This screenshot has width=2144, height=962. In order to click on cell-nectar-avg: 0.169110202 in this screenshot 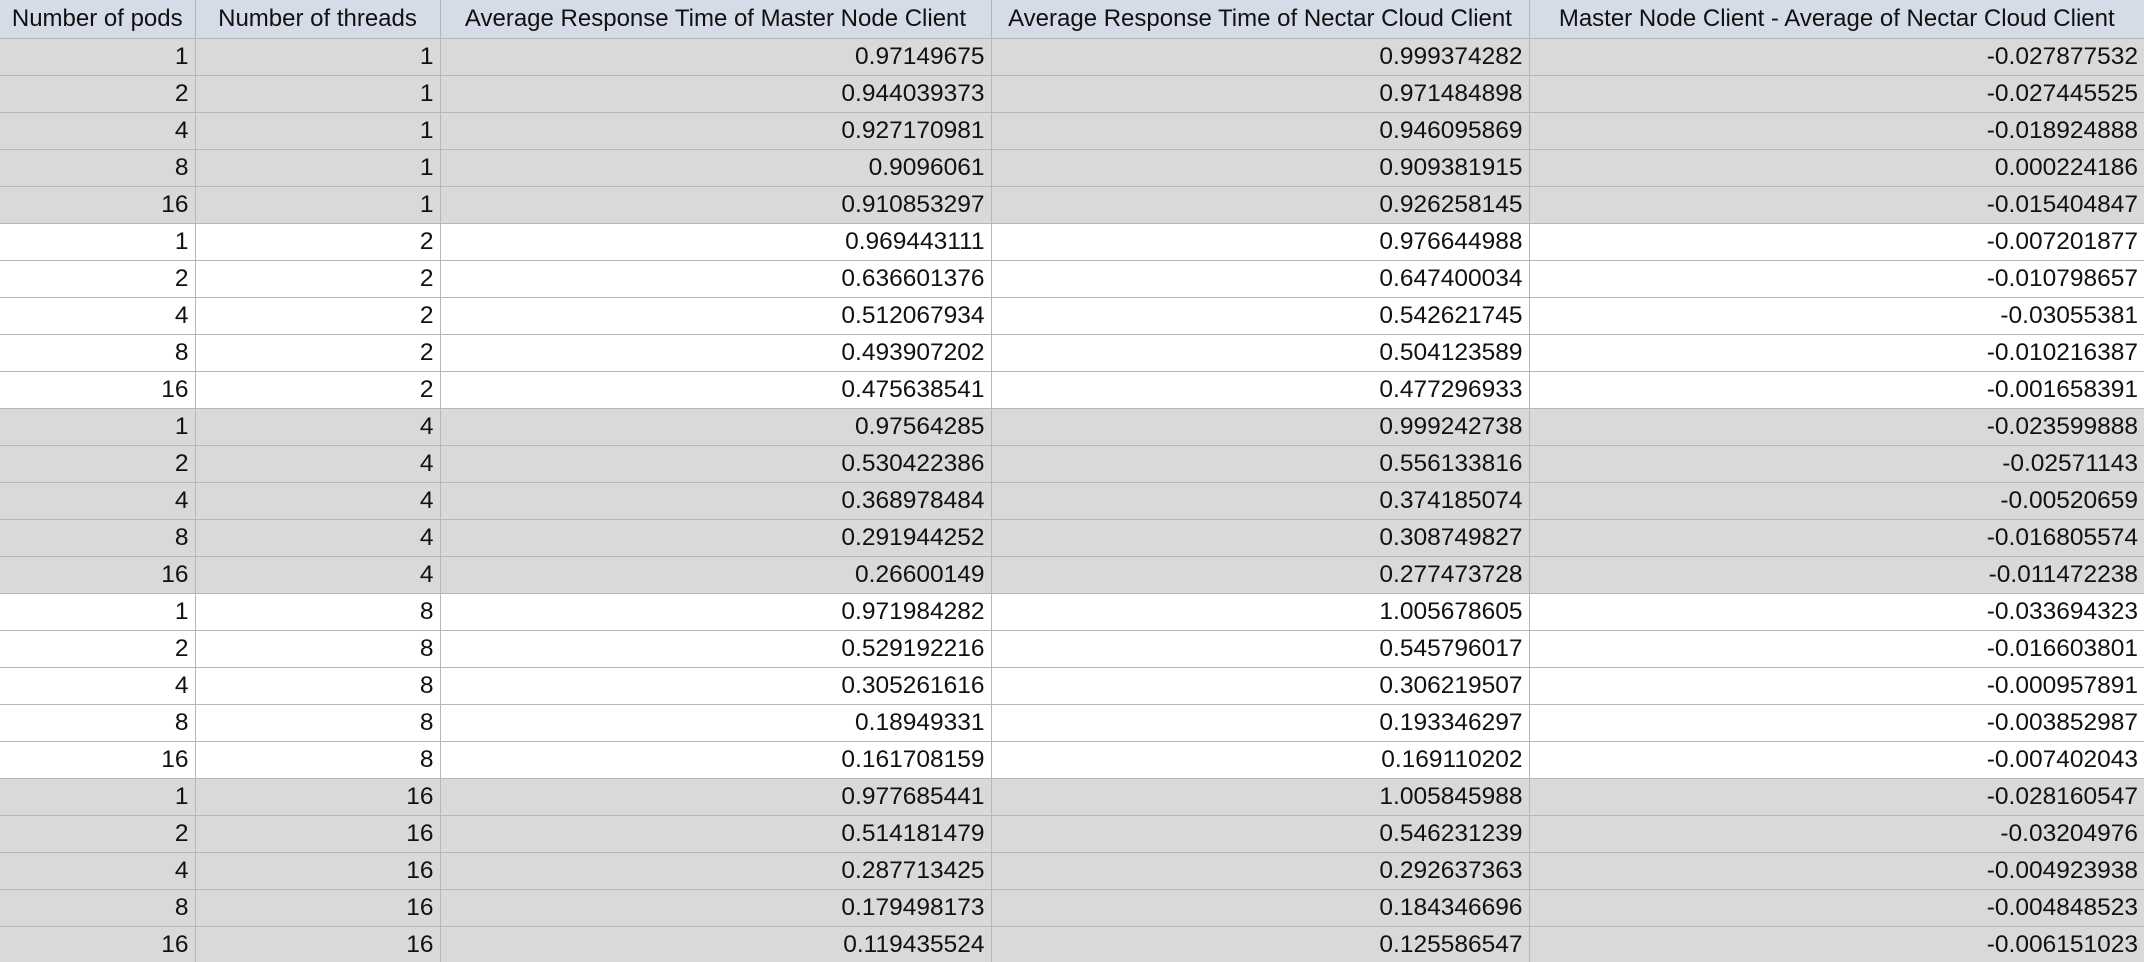, I will do `click(1260, 760)`.